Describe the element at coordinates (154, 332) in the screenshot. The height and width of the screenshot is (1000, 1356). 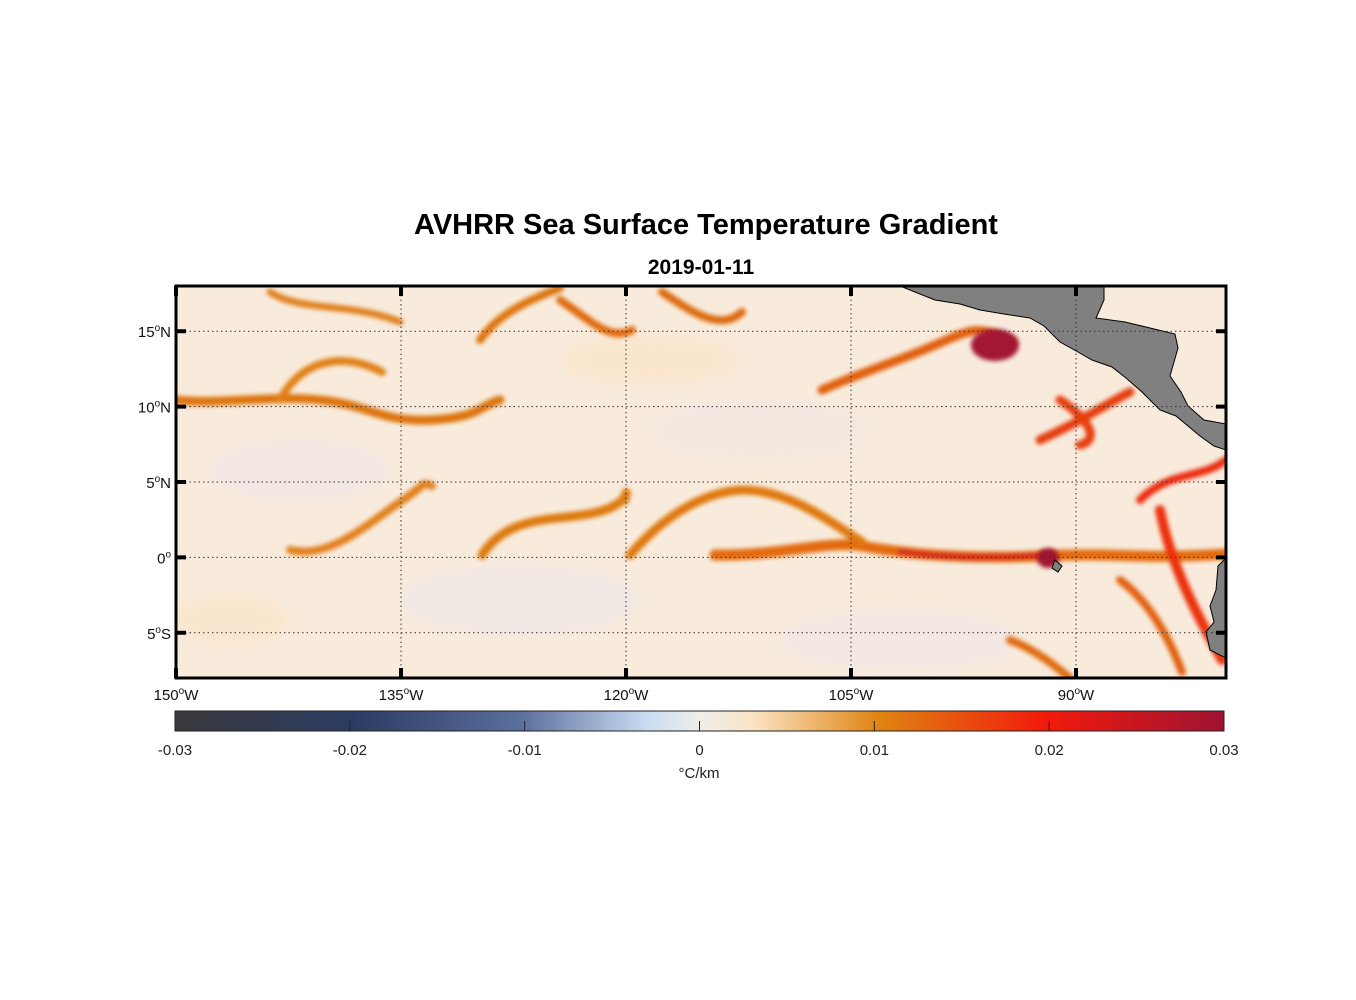
I see `latitude-label: 15oN` at that location.